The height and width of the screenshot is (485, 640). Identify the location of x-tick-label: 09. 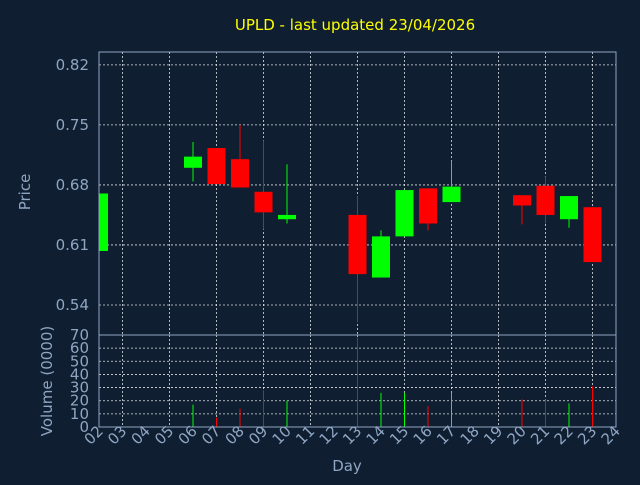
(258, 435).